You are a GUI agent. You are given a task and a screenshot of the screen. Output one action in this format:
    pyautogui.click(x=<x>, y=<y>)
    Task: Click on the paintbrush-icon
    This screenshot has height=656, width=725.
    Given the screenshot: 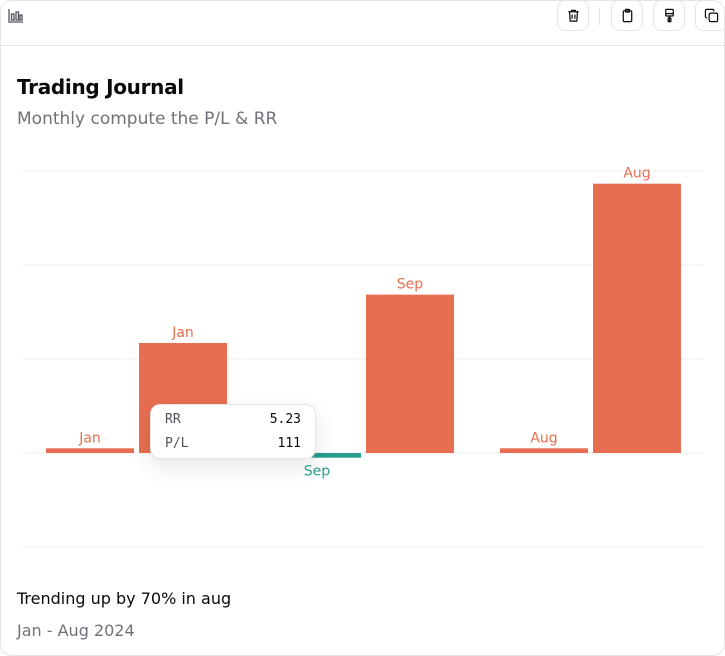 What is the action you would take?
    pyautogui.click(x=669, y=15)
    